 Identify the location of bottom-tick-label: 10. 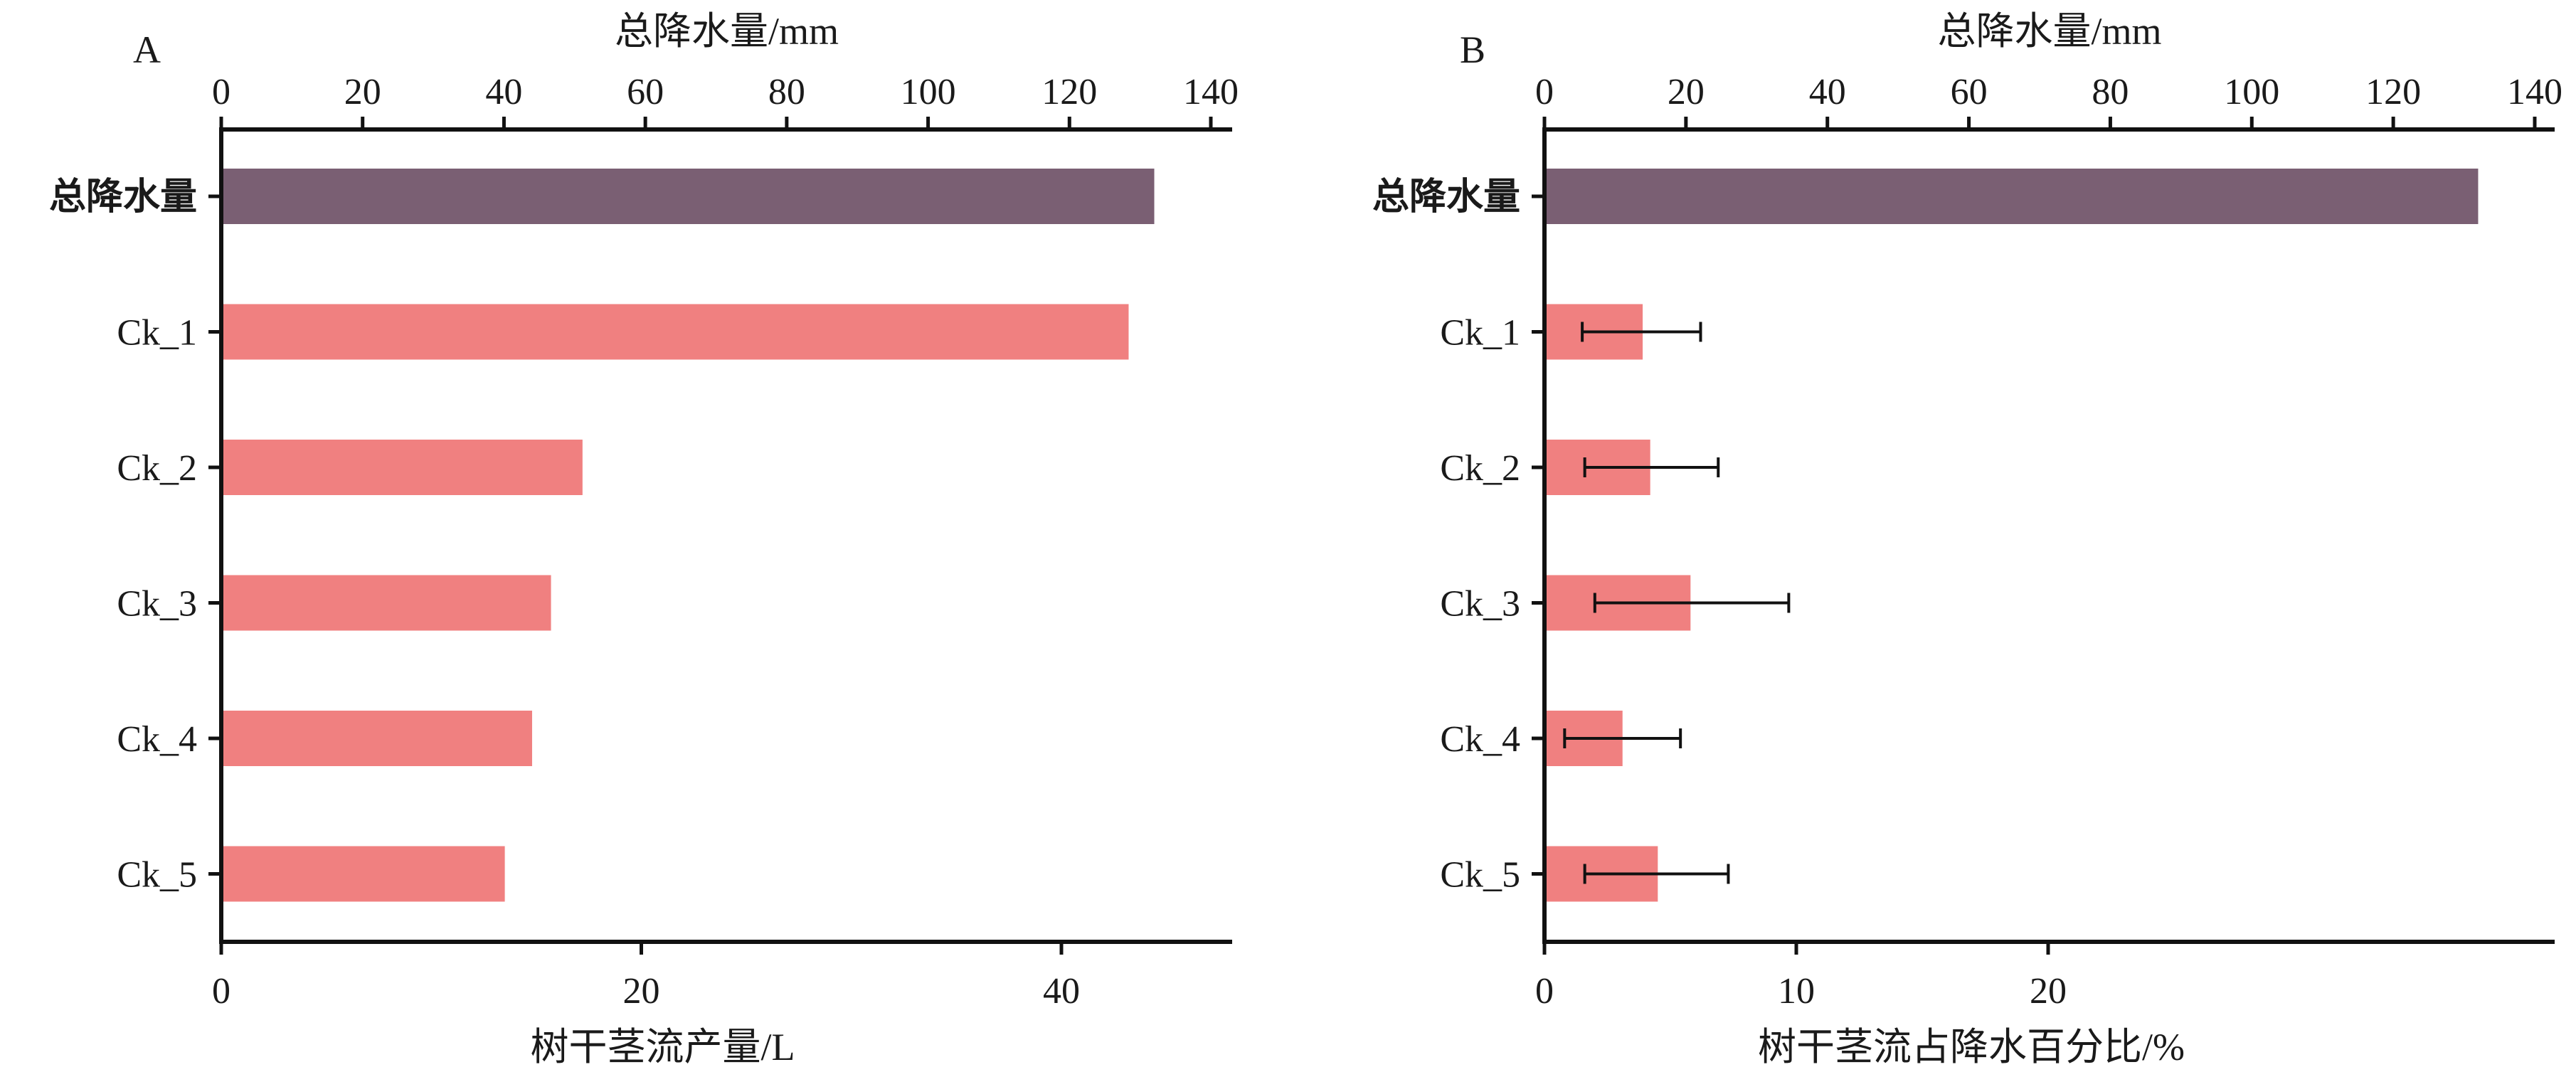
(1796, 992).